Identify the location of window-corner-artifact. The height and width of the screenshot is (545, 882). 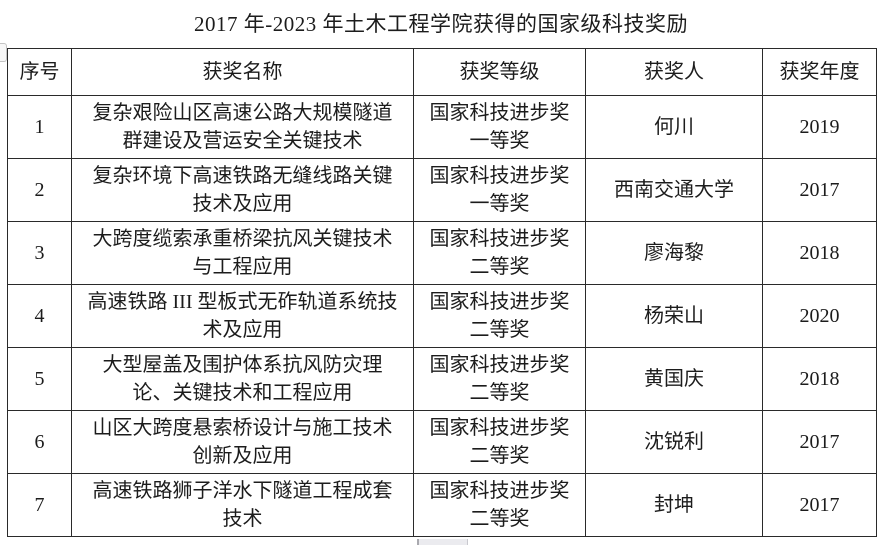
(3, 52).